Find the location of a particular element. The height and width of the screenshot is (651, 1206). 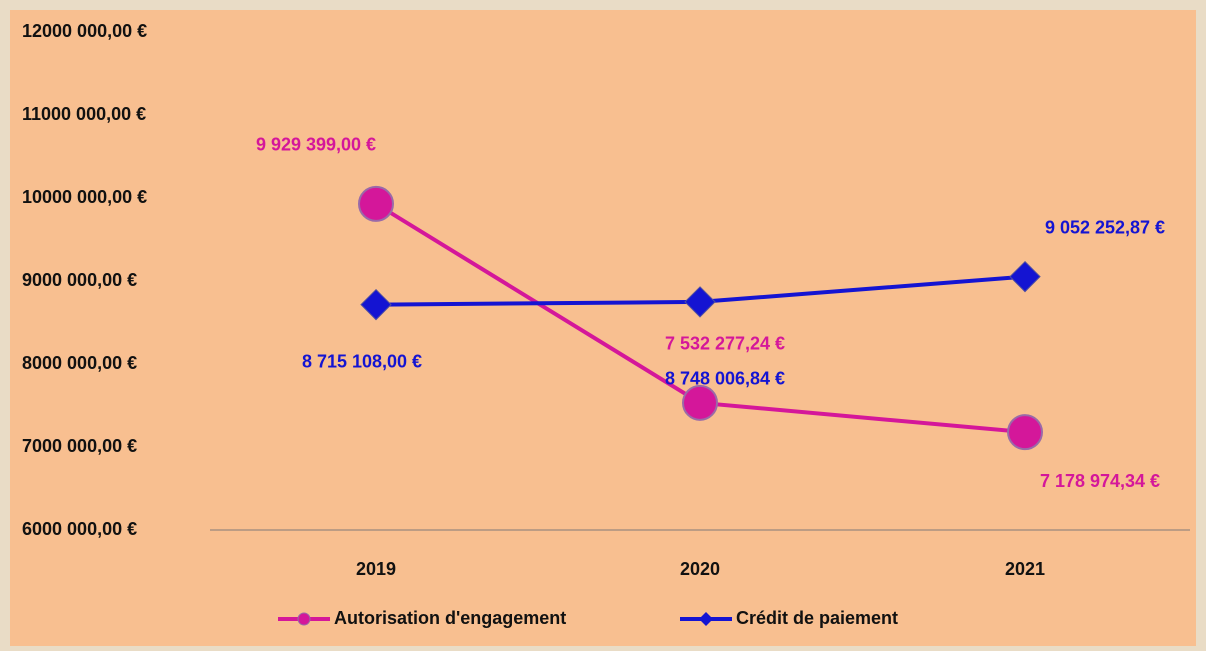

y-tick-label: 9000 000,00 € is located at coordinates (79, 280).